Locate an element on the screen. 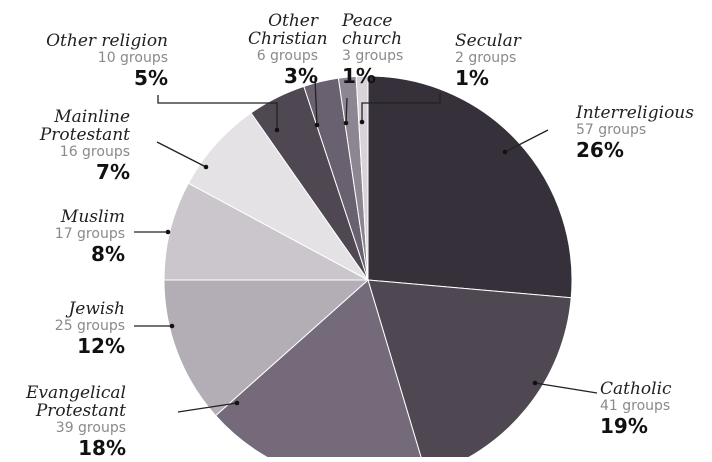  leader-line-other-religion is located at coordinates (217, 112).